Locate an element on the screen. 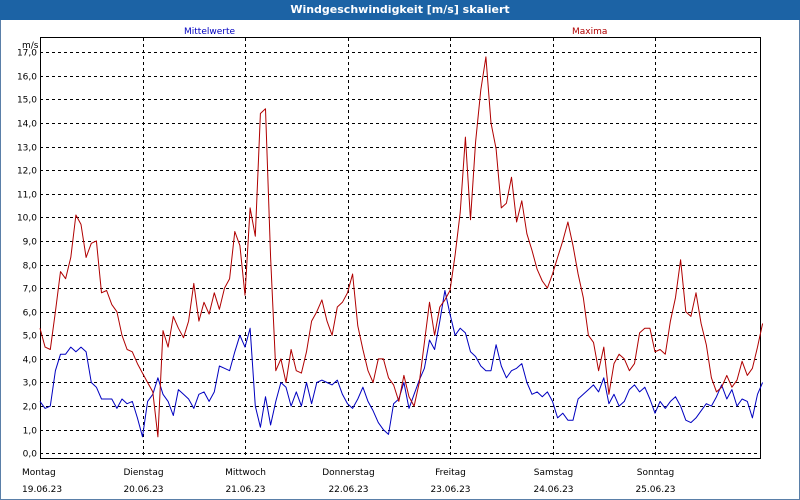 This screenshot has height=500, width=800. legend-max: Maxima is located at coordinates (589, 32).